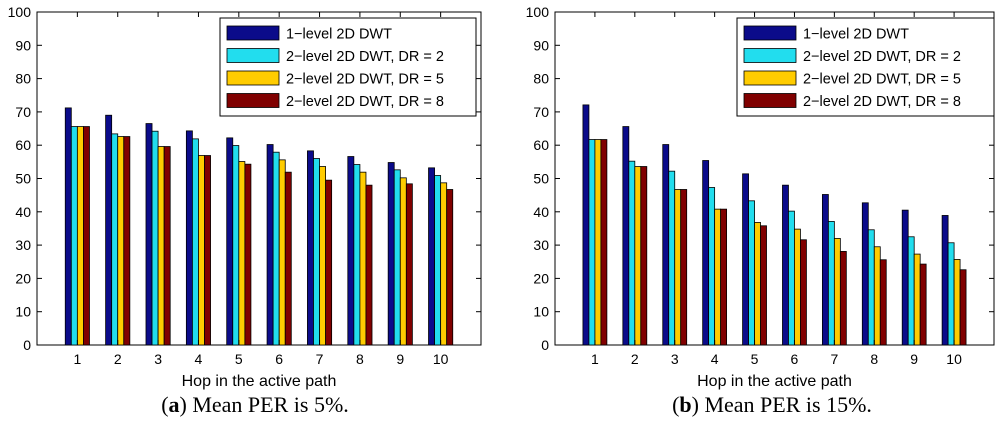  What do you see at coordinates (787, 404) in the screenshot?
I see `caption-text: Mean PER is 15%.` at bounding box center [787, 404].